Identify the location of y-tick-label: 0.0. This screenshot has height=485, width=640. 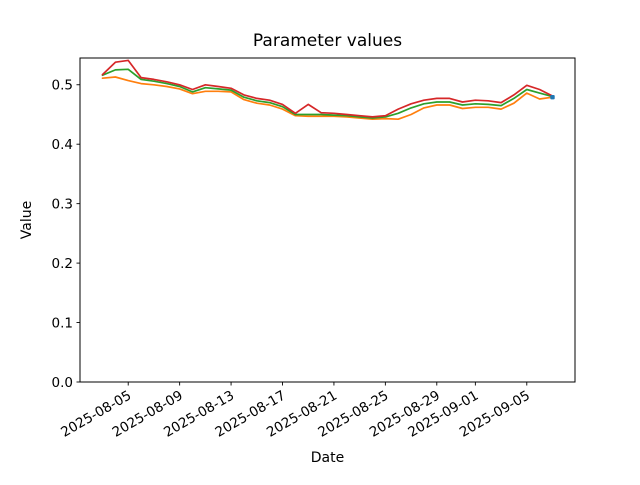
(62, 383).